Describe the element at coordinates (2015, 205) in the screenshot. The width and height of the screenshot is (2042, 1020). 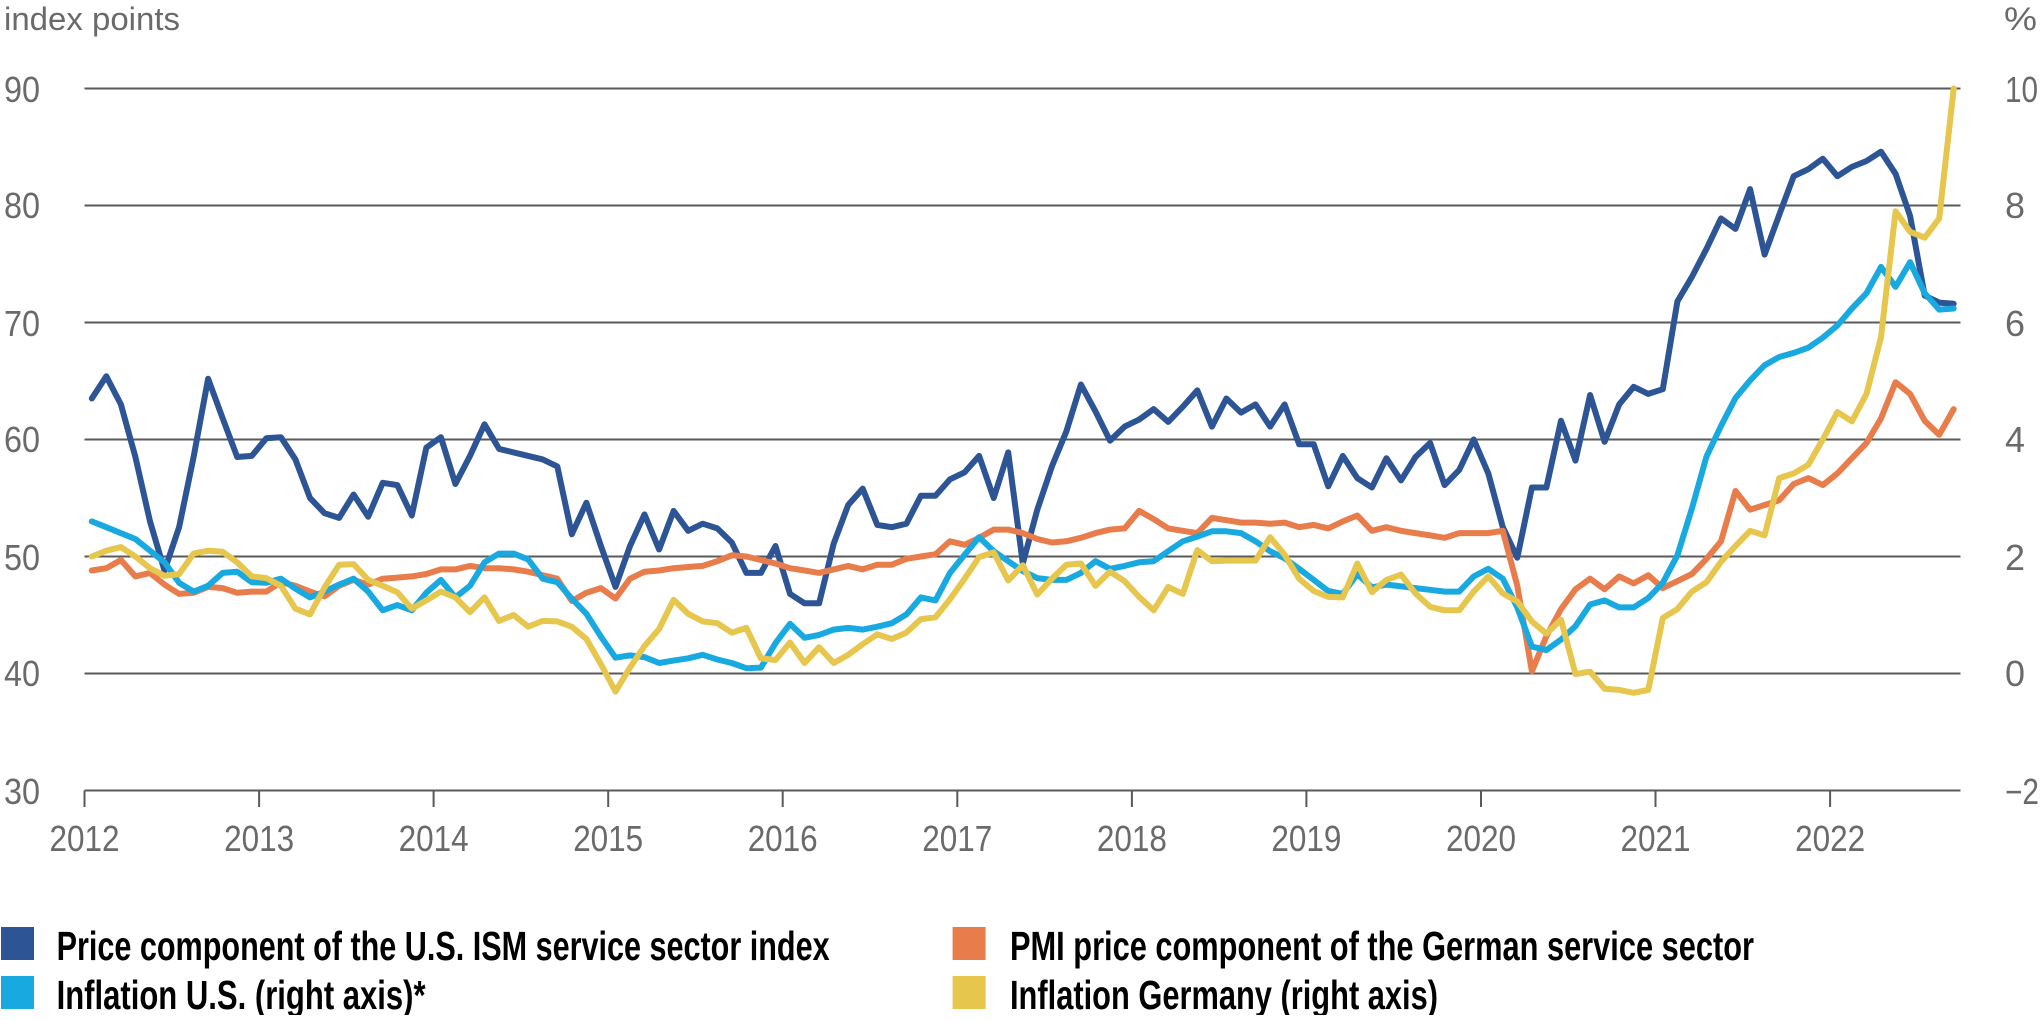
I see `svg-text: 8` at that location.